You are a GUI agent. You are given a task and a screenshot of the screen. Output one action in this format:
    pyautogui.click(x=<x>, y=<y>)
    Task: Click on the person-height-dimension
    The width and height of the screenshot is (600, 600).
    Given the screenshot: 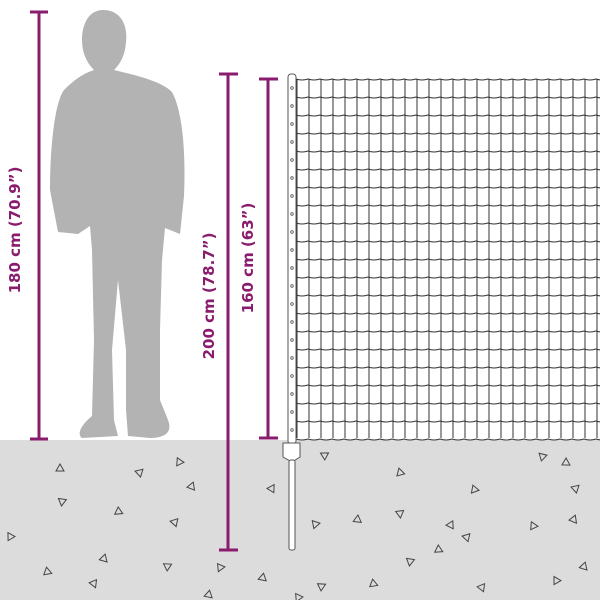 What is the action you would take?
    pyautogui.click(x=39, y=225)
    